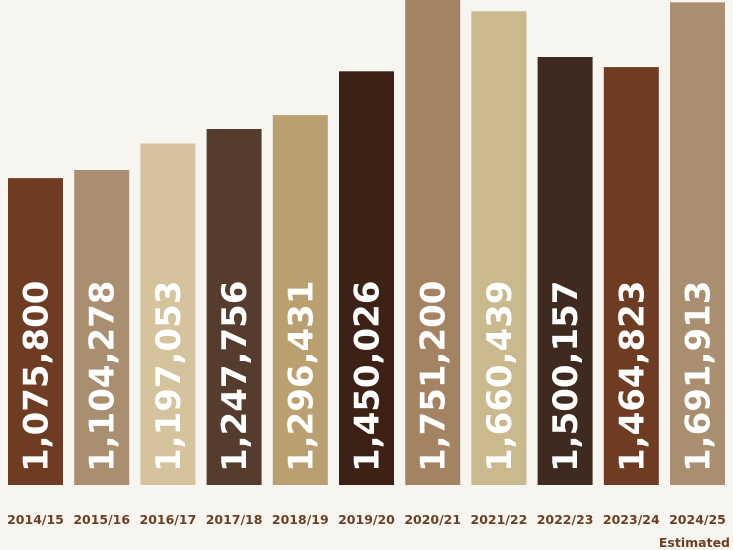  What do you see at coordinates (697, 519) in the screenshot?
I see `category-label-2024-25: 2024/25` at bounding box center [697, 519].